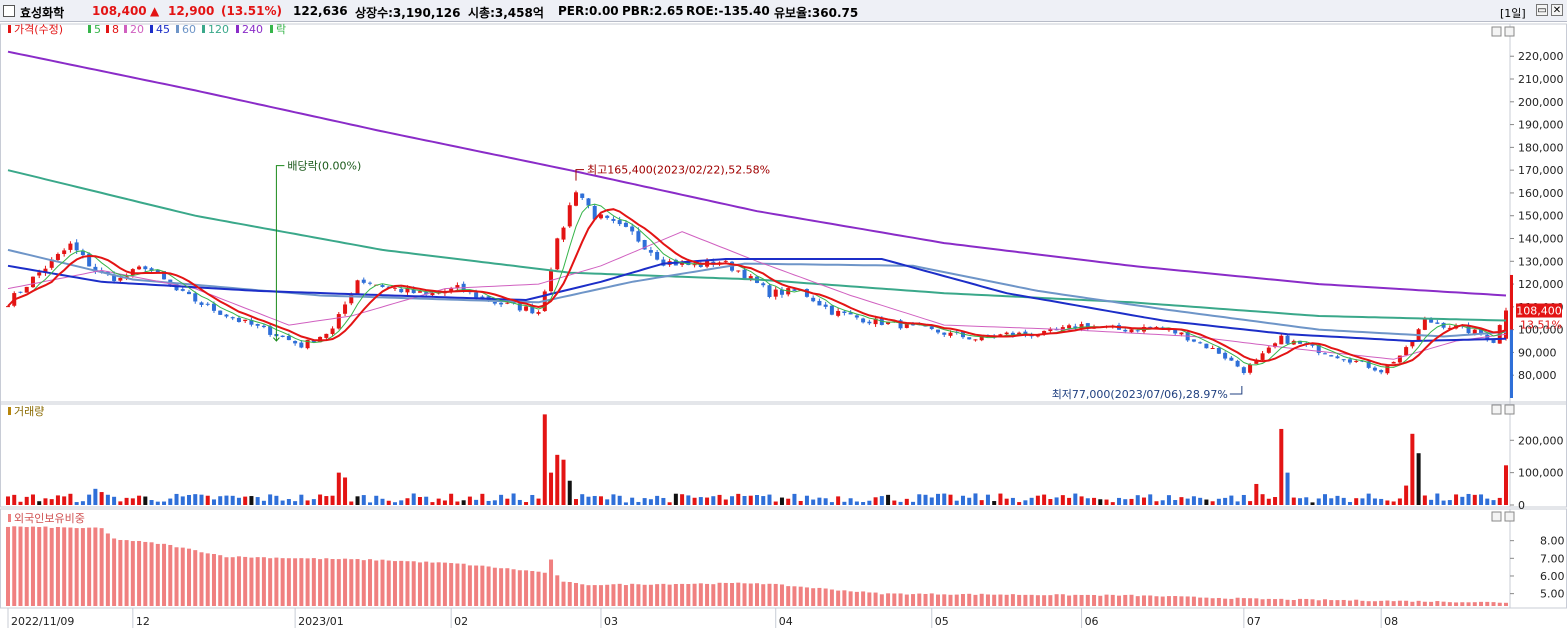  Describe the element at coordinates (1509, 516) in the screenshot. I see `panel-close-icon` at that location.